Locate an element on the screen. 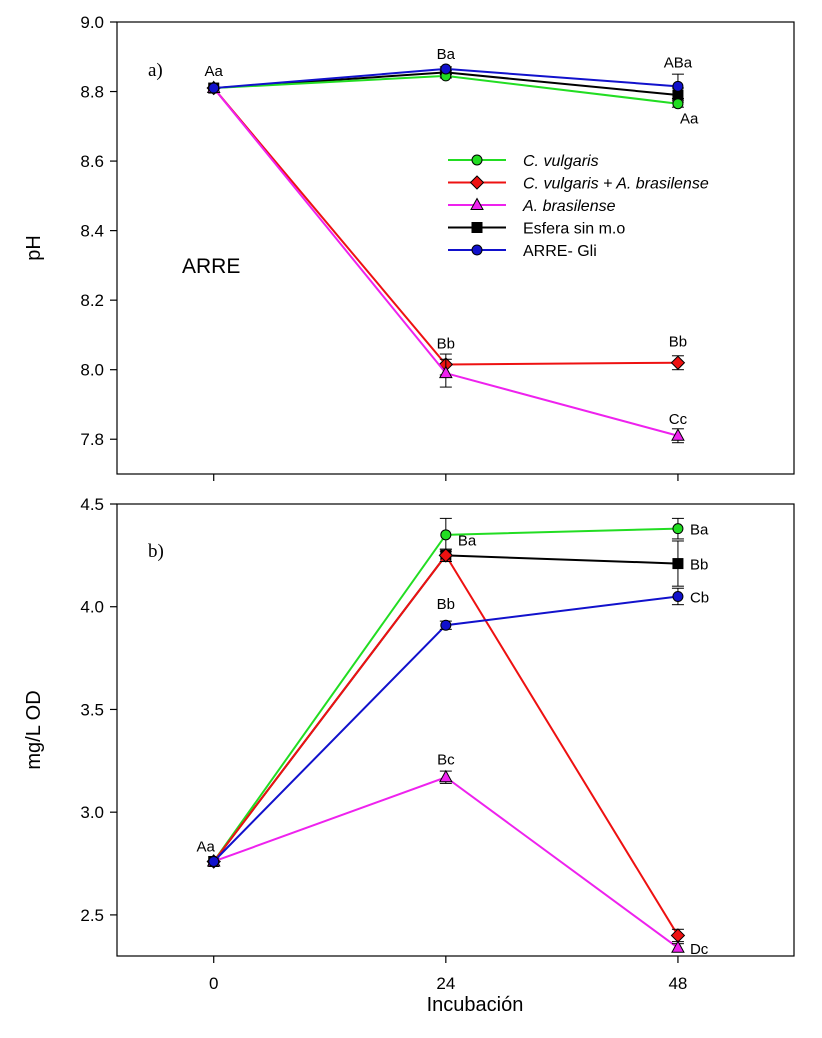 Image resolution: width=822 pixels, height=1038 pixels. panel-b-y-axis-label: mg/L OD is located at coordinates (34, 729).